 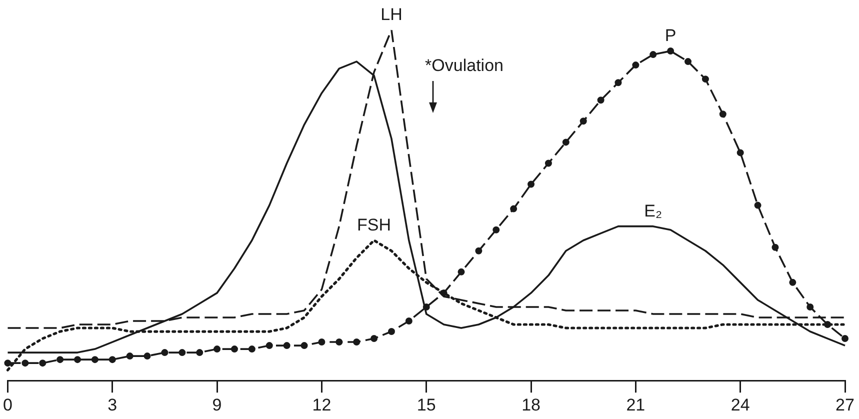 I want to click on series-label: LH, so click(x=391, y=14).